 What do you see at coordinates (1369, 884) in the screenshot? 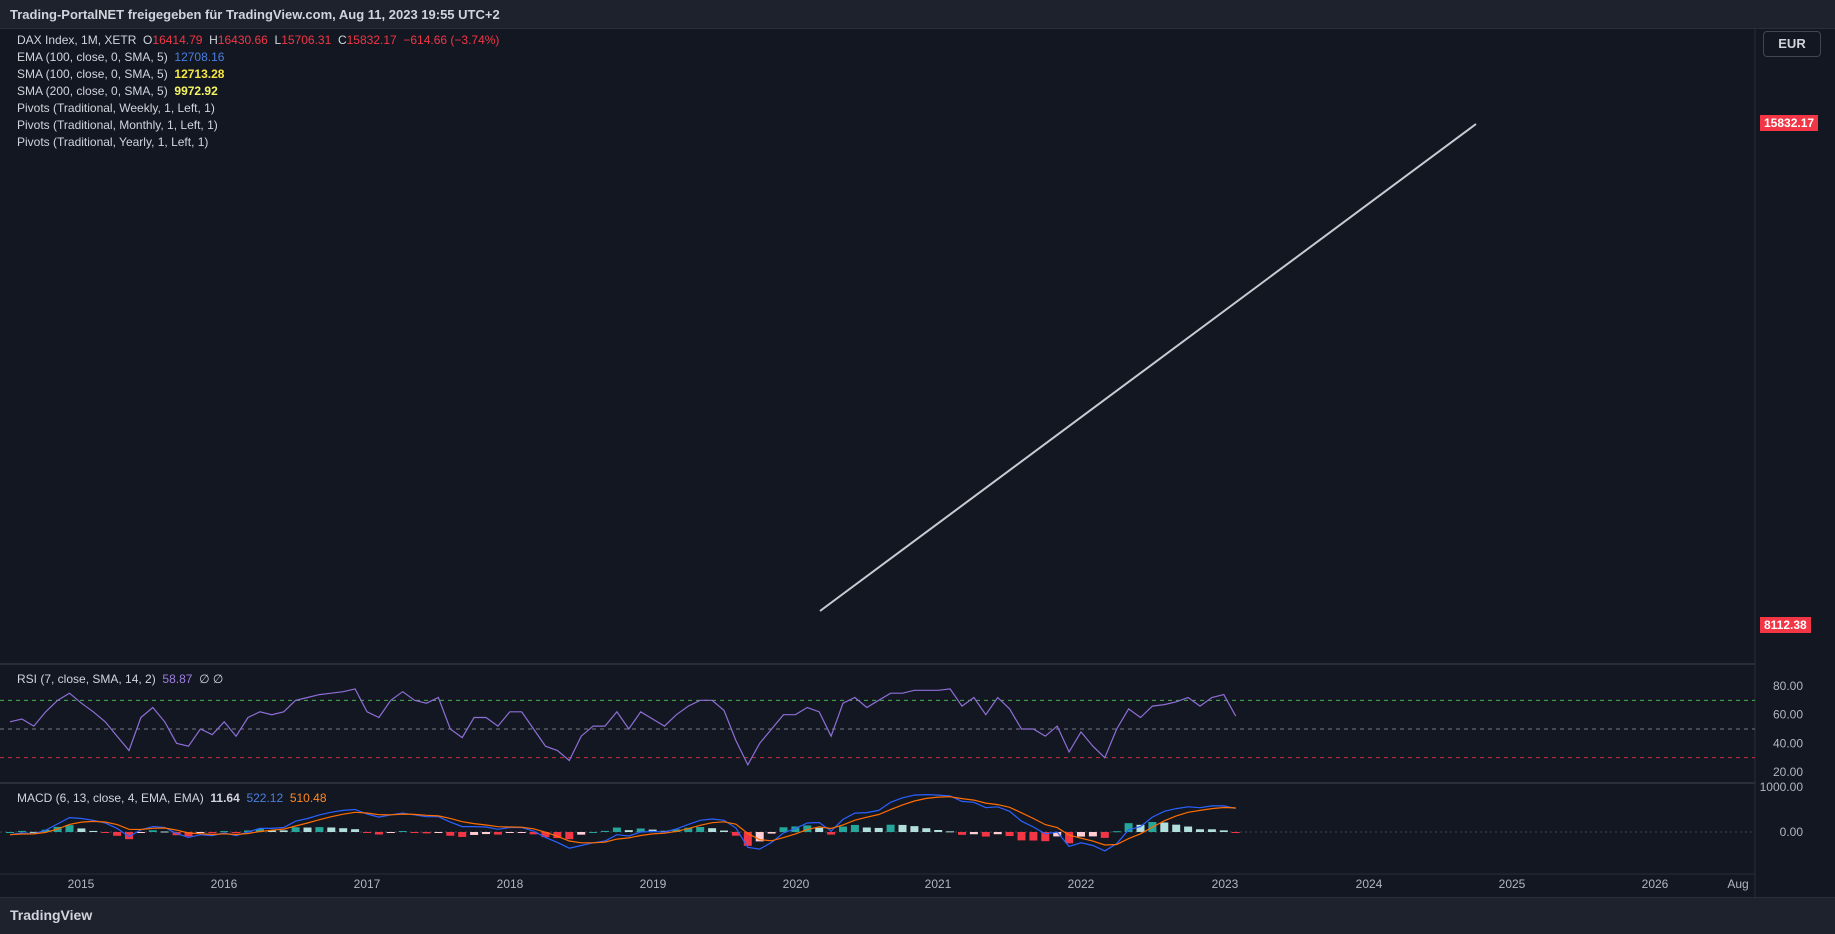
I see `time-tick-label: 2024` at bounding box center [1369, 884].